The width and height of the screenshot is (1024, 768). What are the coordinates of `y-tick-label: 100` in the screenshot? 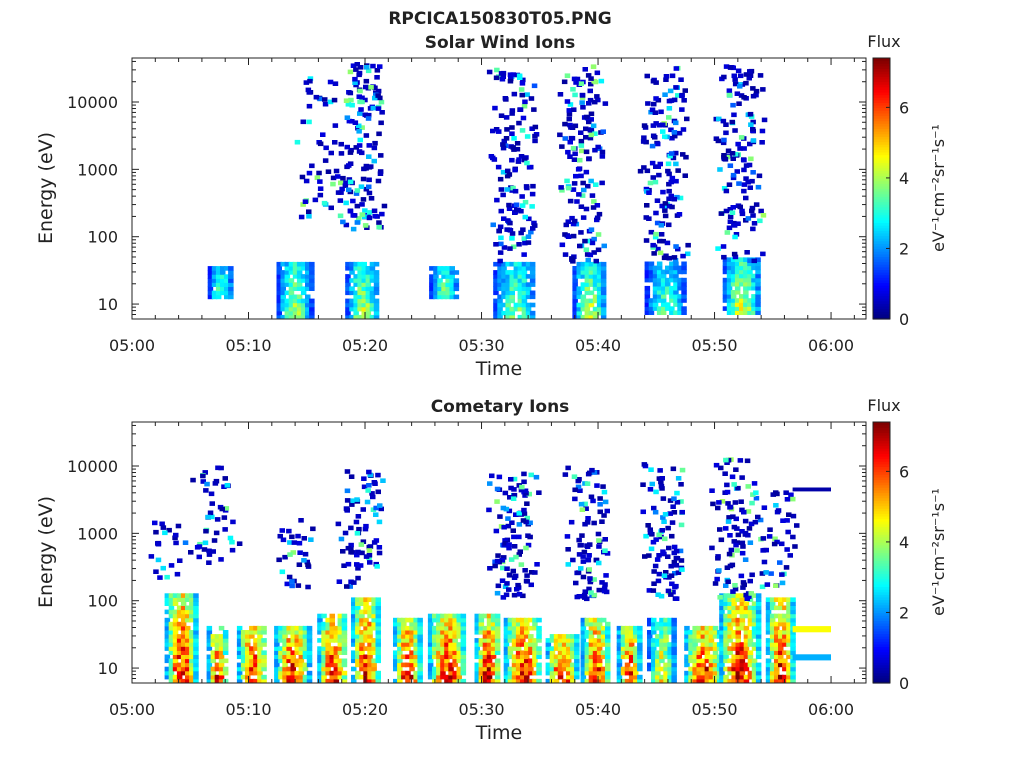 It's located at (102, 601).